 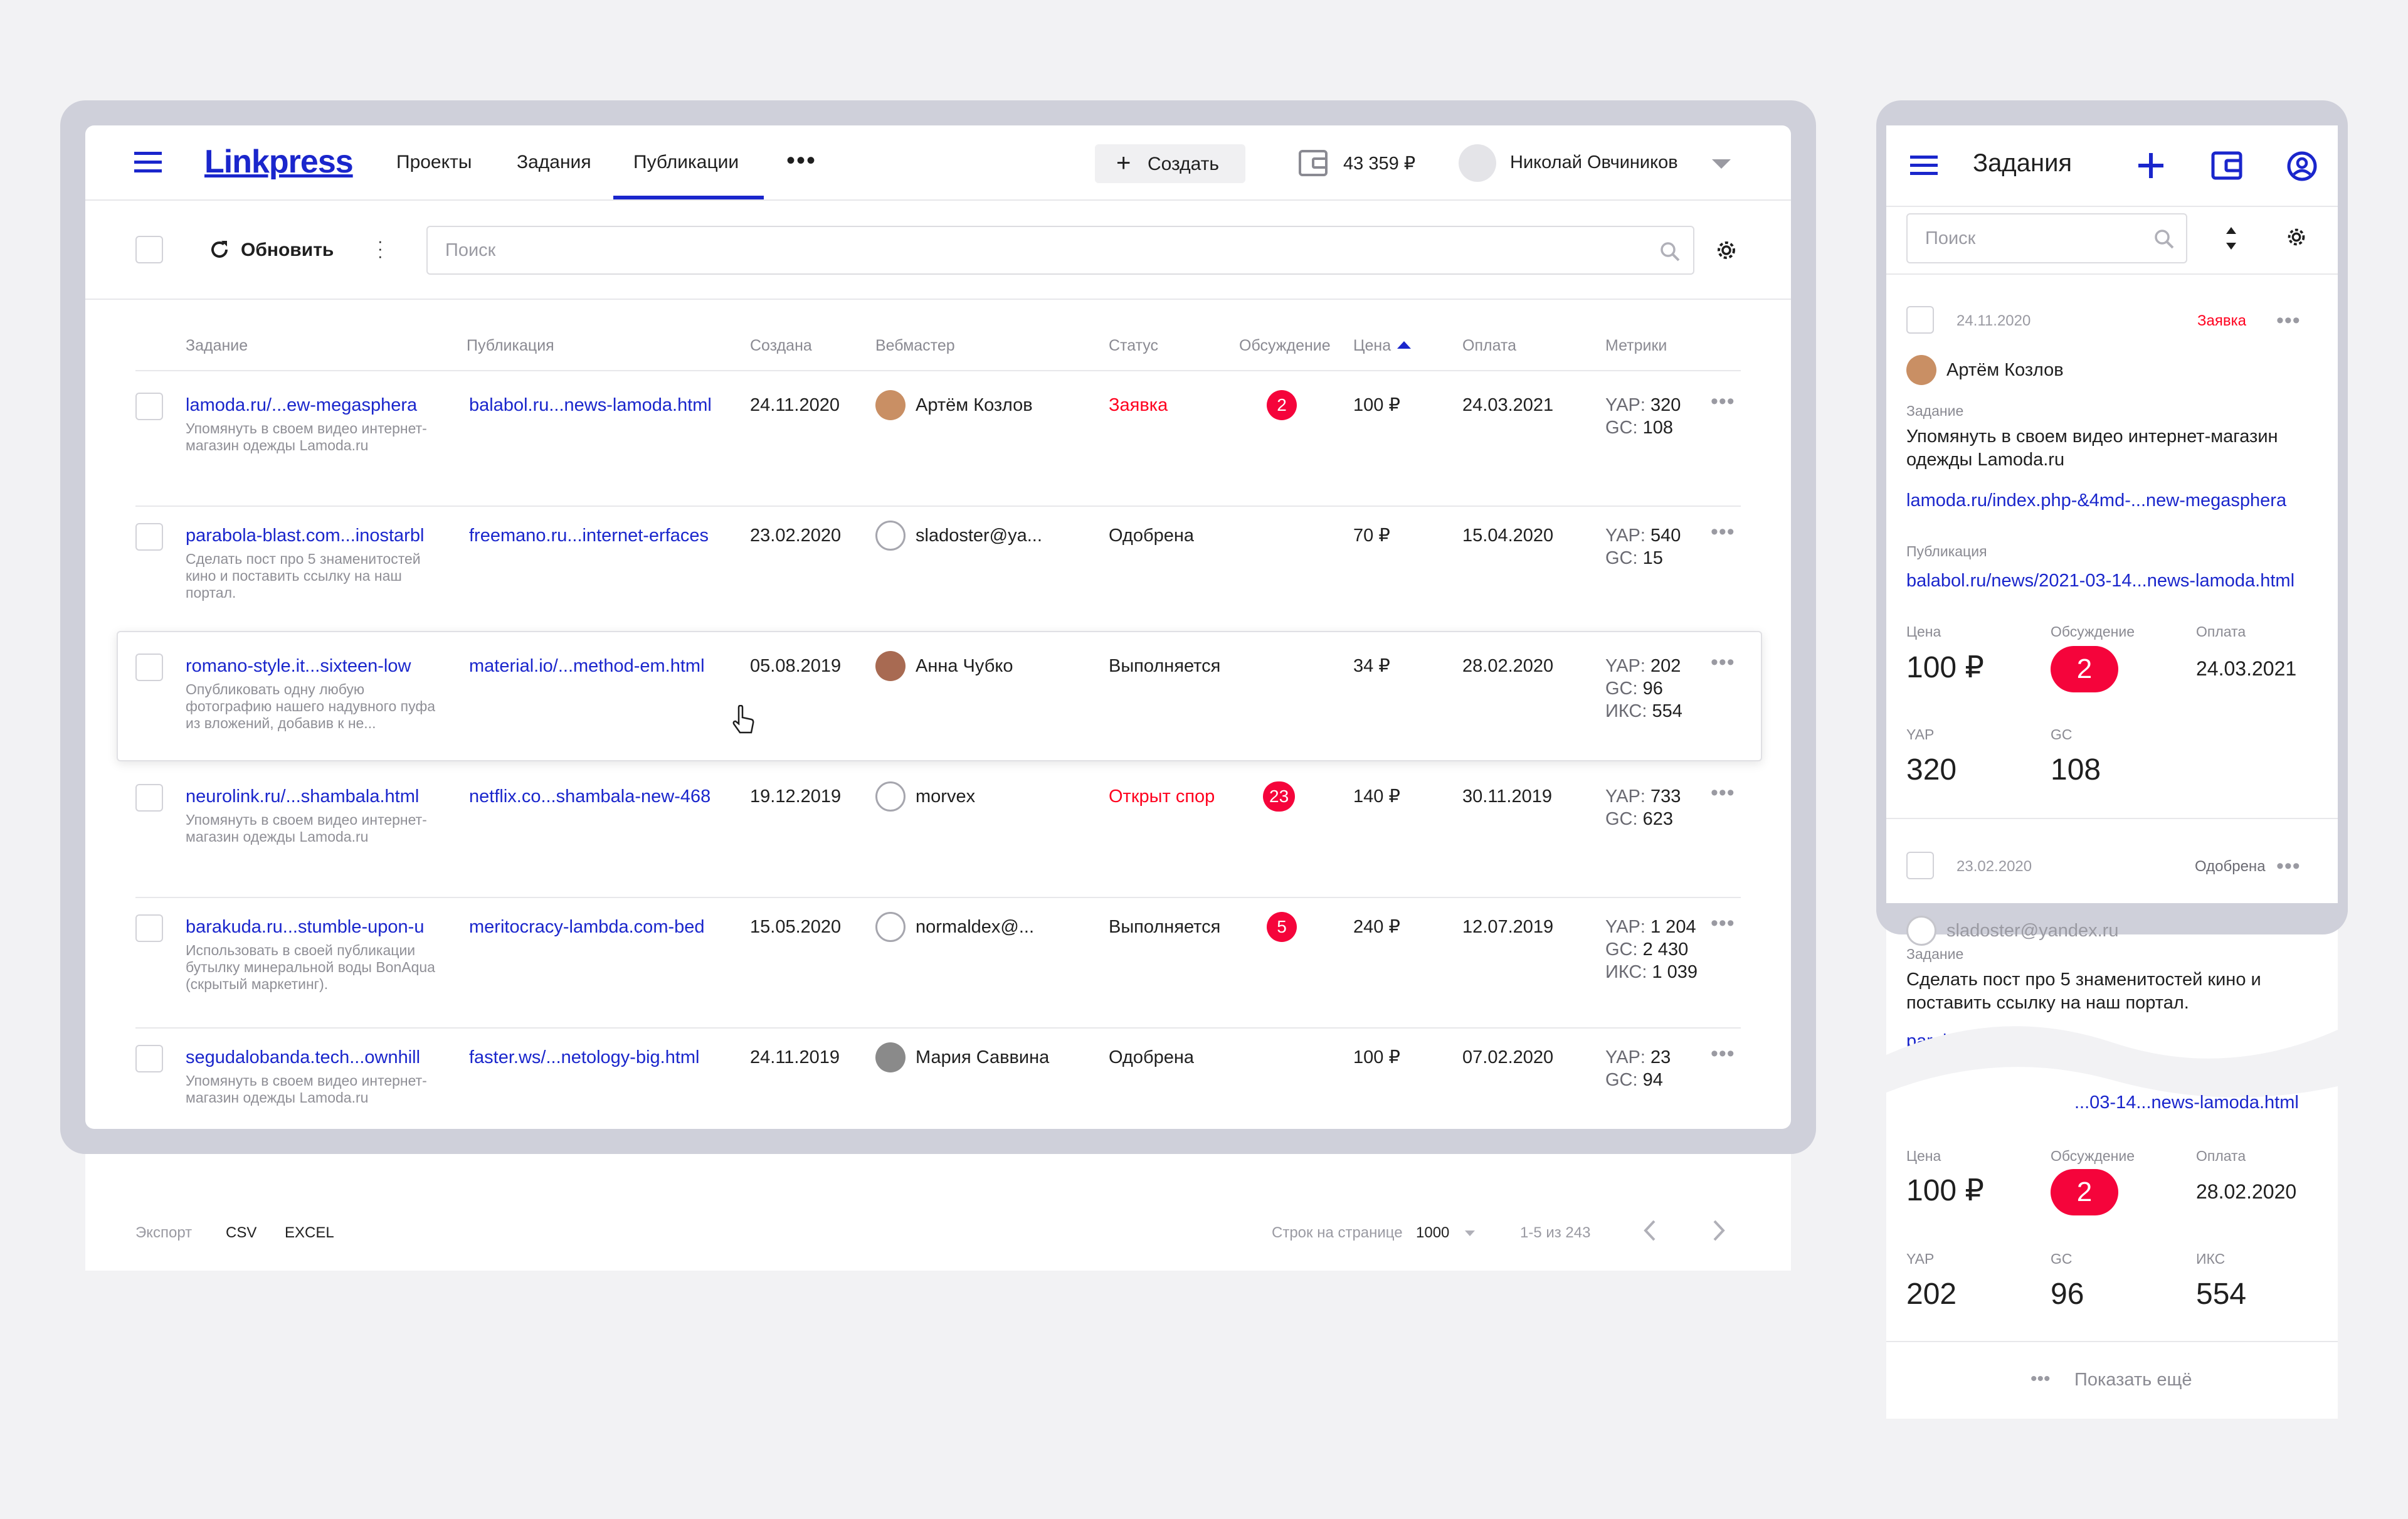 I want to click on card2-discussion-label: Обсуждение, so click(x=2093, y=1156).